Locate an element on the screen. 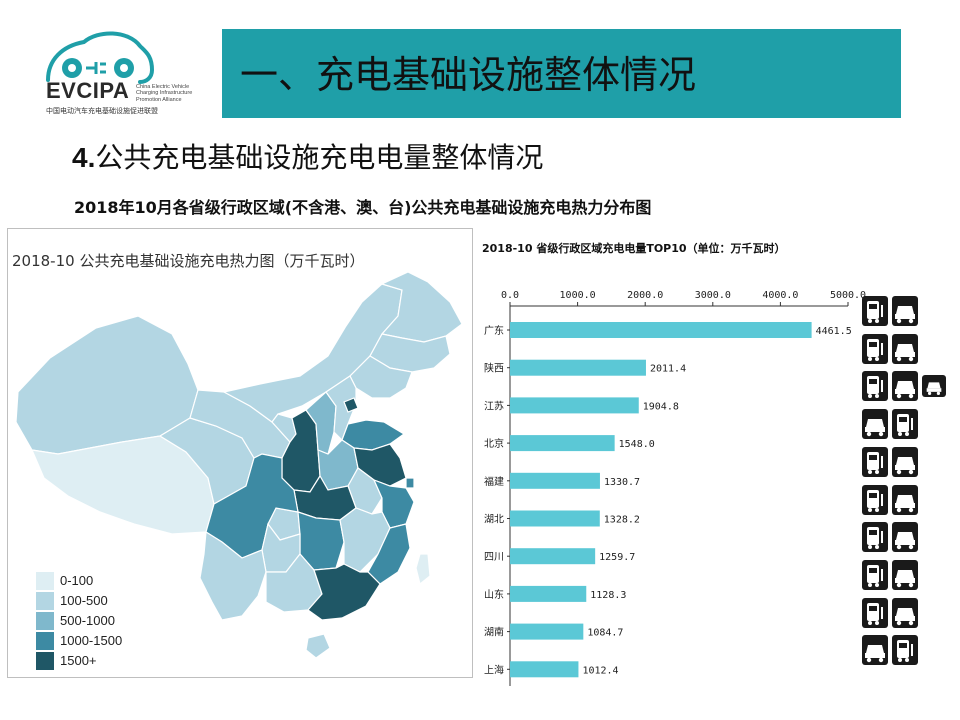 The height and width of the screenshot is (720, 960). category-label: 陕西 is located at coordinates (494, 368).